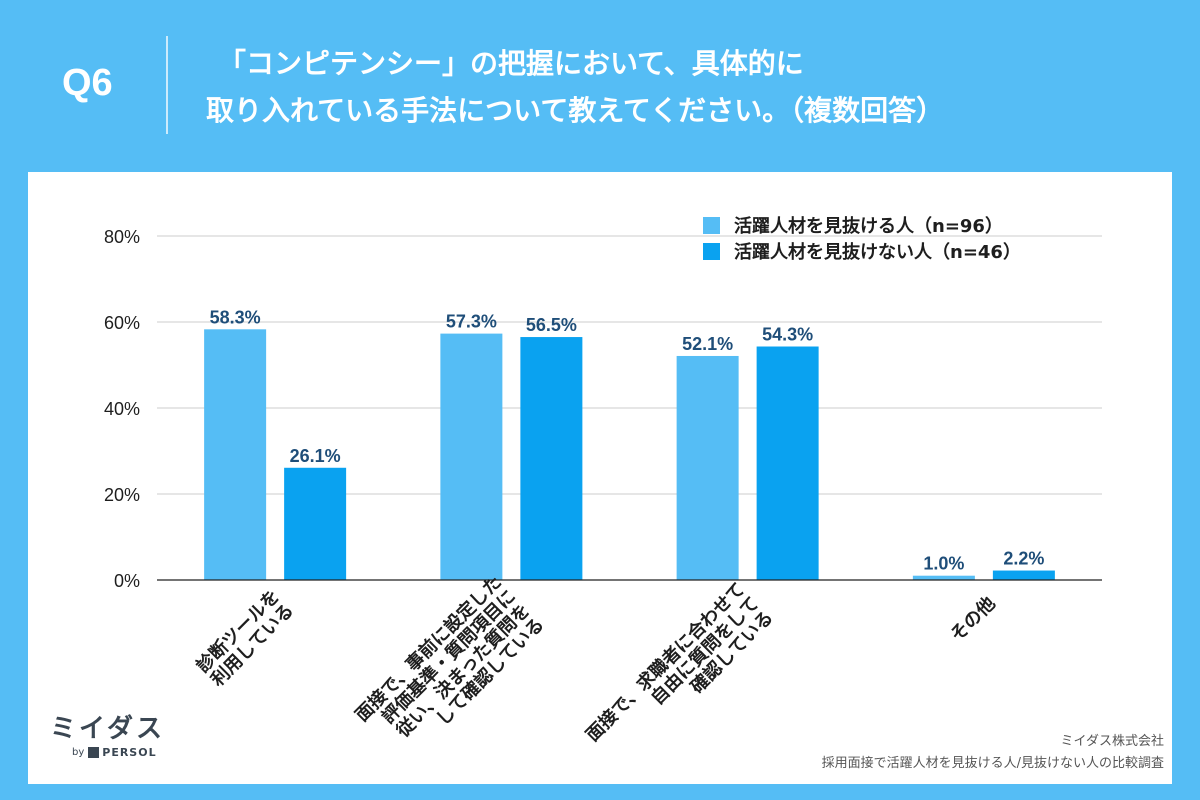 The image size is (1200, 800). I want to click on title-line-2: 取り入れている手法について教えてください。（複数回答）, so click(575, 110).